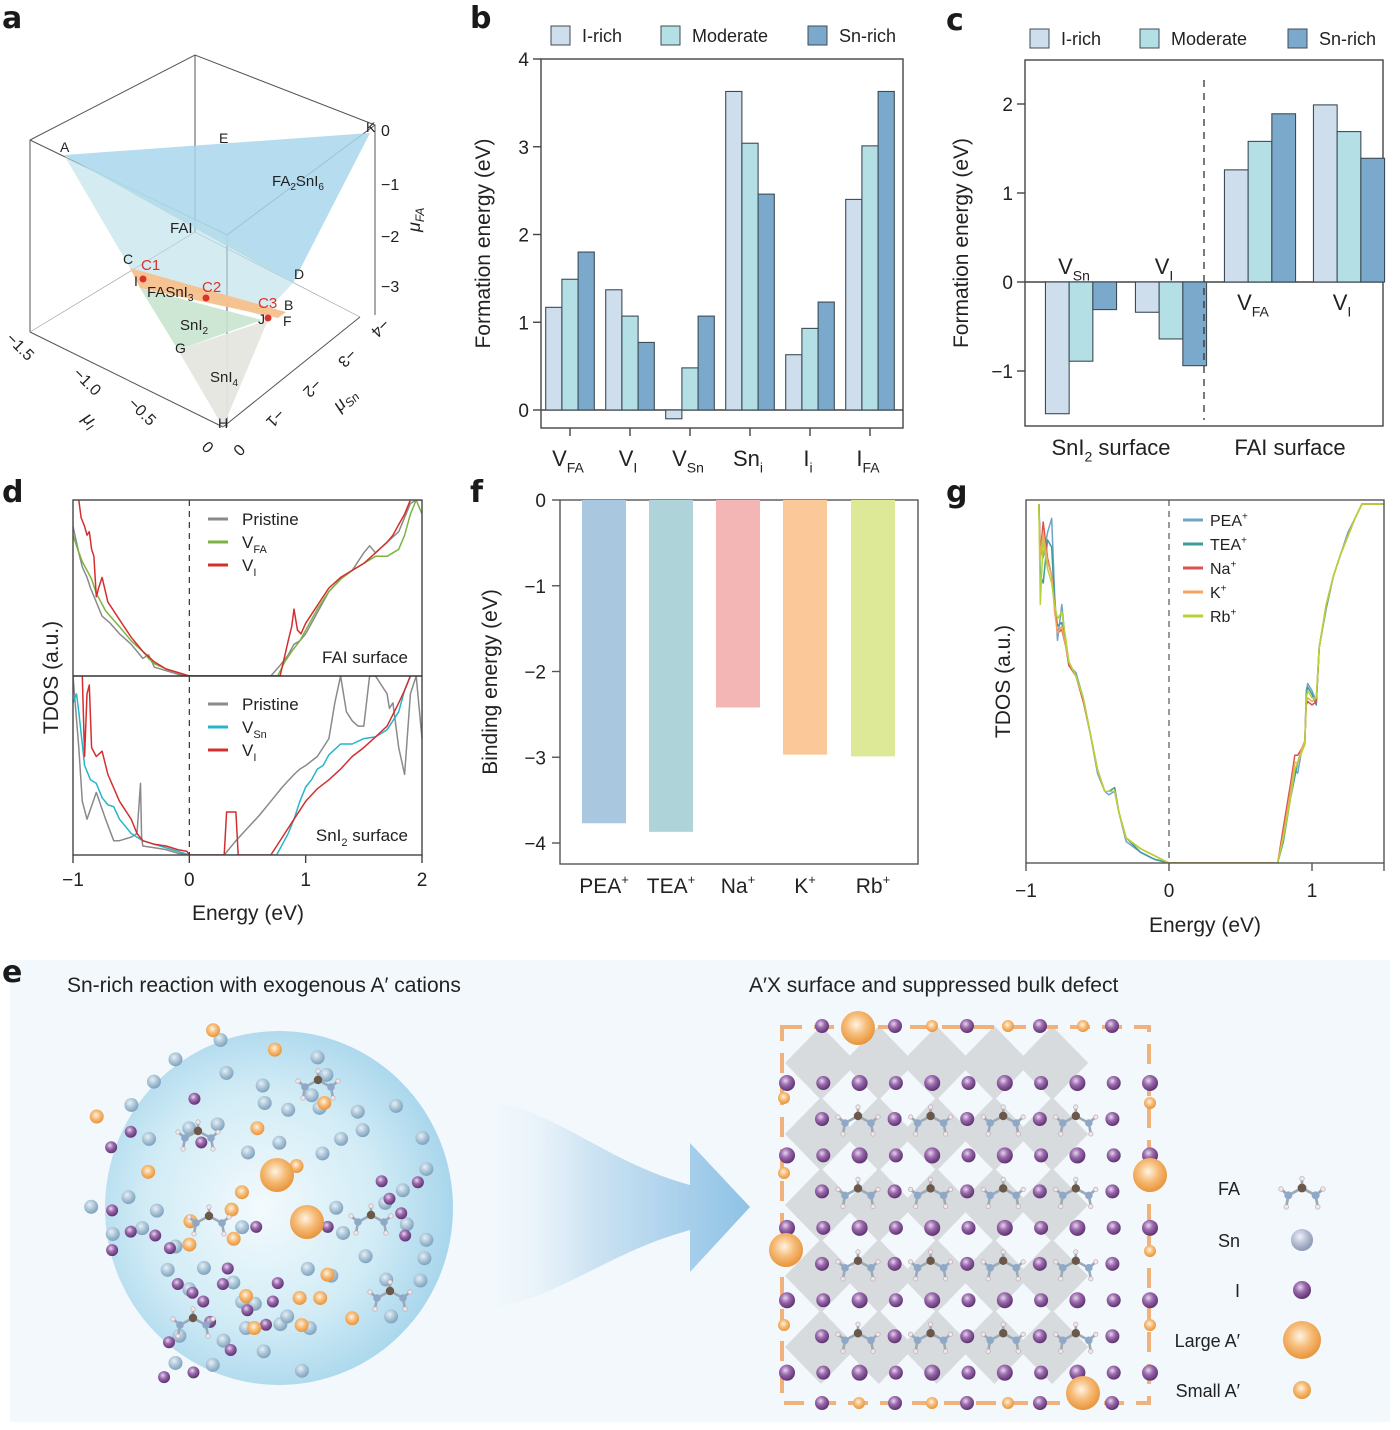 The height and width of the screenshot is (1430, 1400). I want to click on tick-mufa-2: −2, so click(390, 237).